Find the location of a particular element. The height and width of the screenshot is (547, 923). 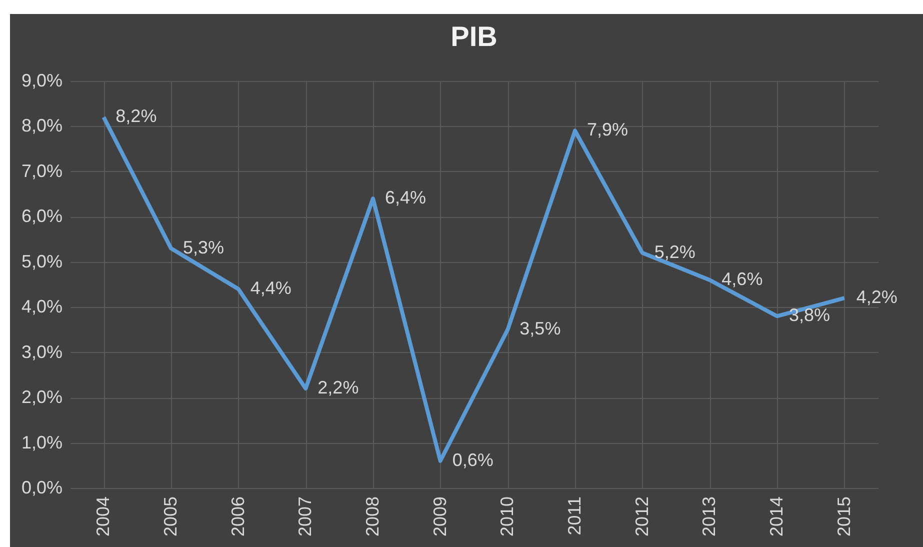

data-label: 8,2% is located at coordinates (136, 116).